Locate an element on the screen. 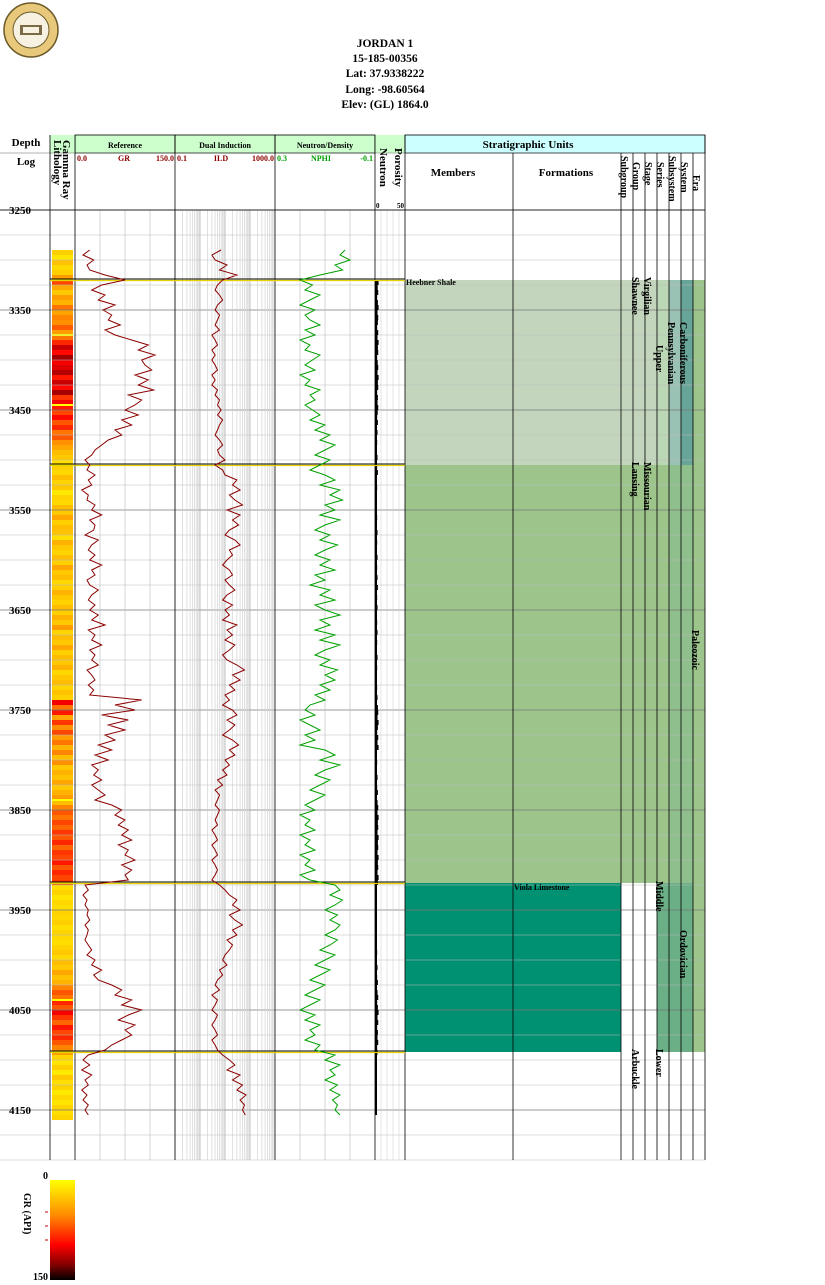  series-middle-label: Middle is located at coordinates (658, 896).